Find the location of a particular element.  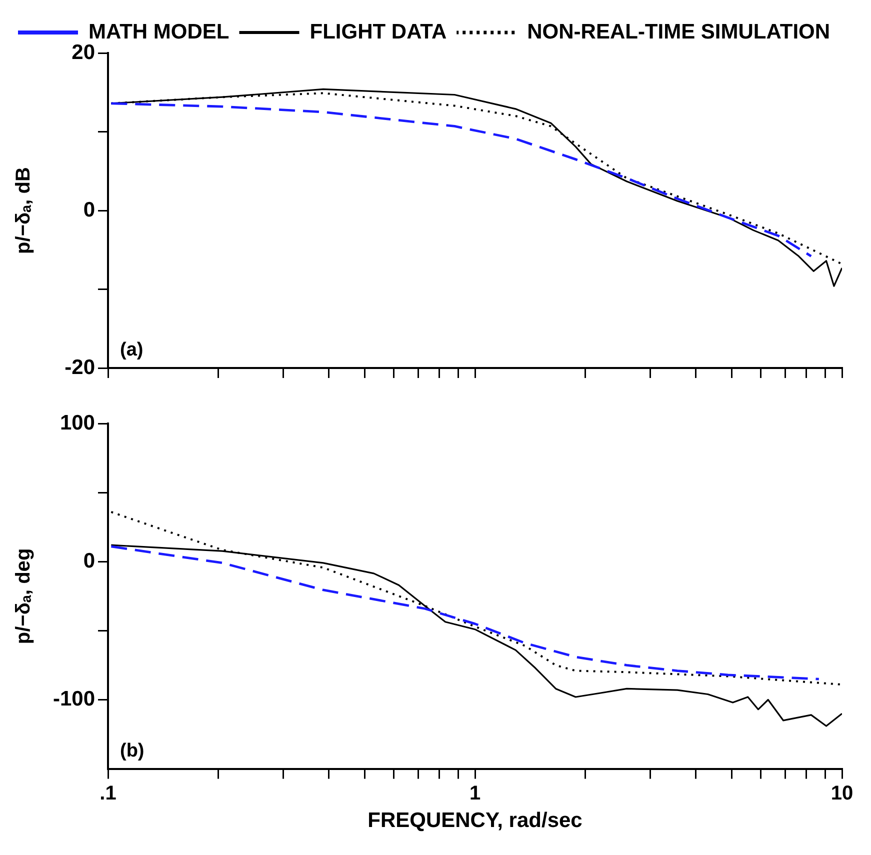

y-axis-title: p/−δₐ, dB is located at coordinates (23, 210).